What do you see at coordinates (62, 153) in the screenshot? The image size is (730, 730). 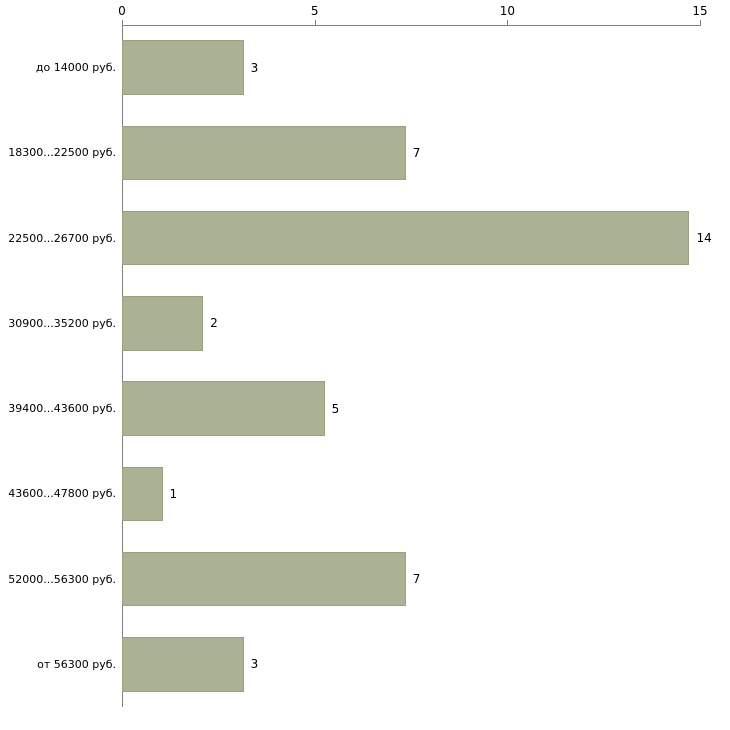 I see `category-label: 18300...22500 руб.` at bounding box center [62, 153].